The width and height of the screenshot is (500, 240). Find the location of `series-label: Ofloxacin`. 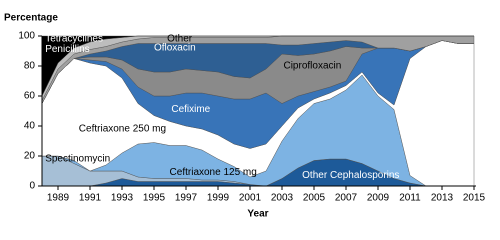

series-label: Ofloxacin is located at coordinates (175, 48).